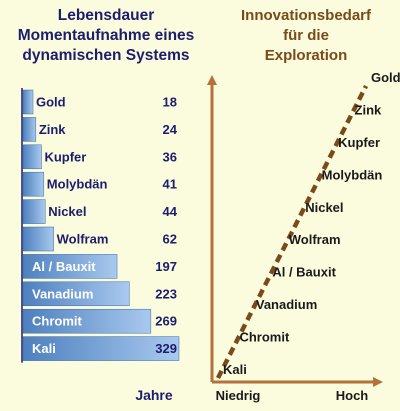  What do you see at coordinates (238, 395) in the screenshot?
I see `x-tick-low: Niedrig` at bounding box center [238, 395].